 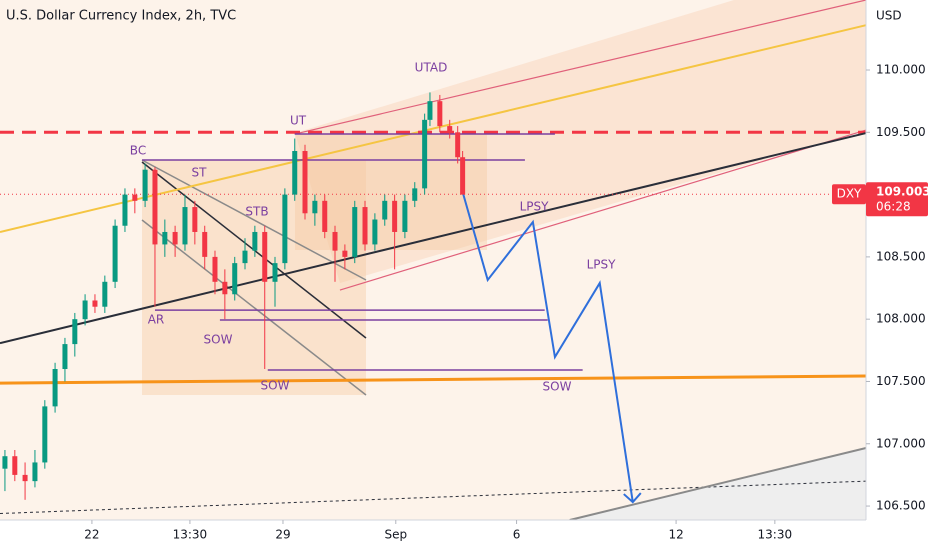 I want to click on annotation: AR, so click(x=156, y=320).